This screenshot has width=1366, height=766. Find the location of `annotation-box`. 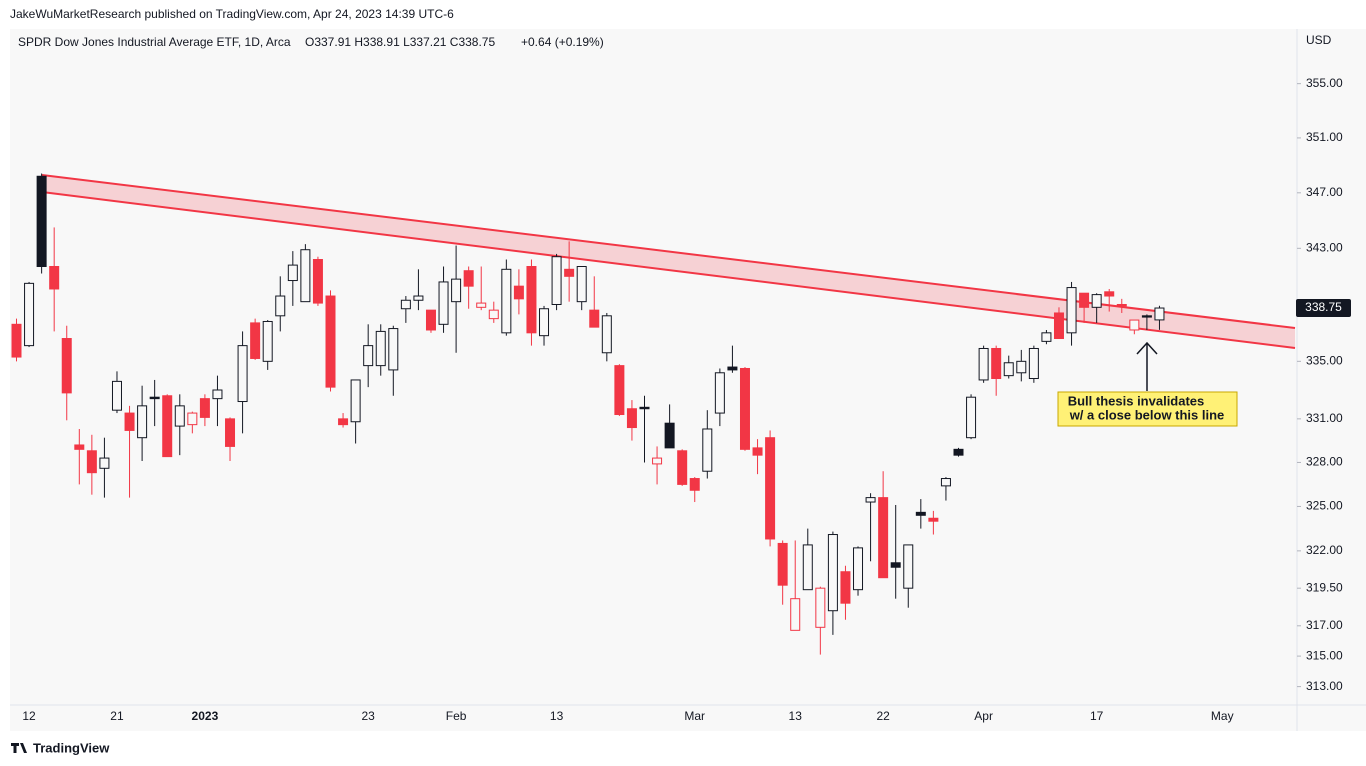

annotation-box is located at coordinates (1147, 409).